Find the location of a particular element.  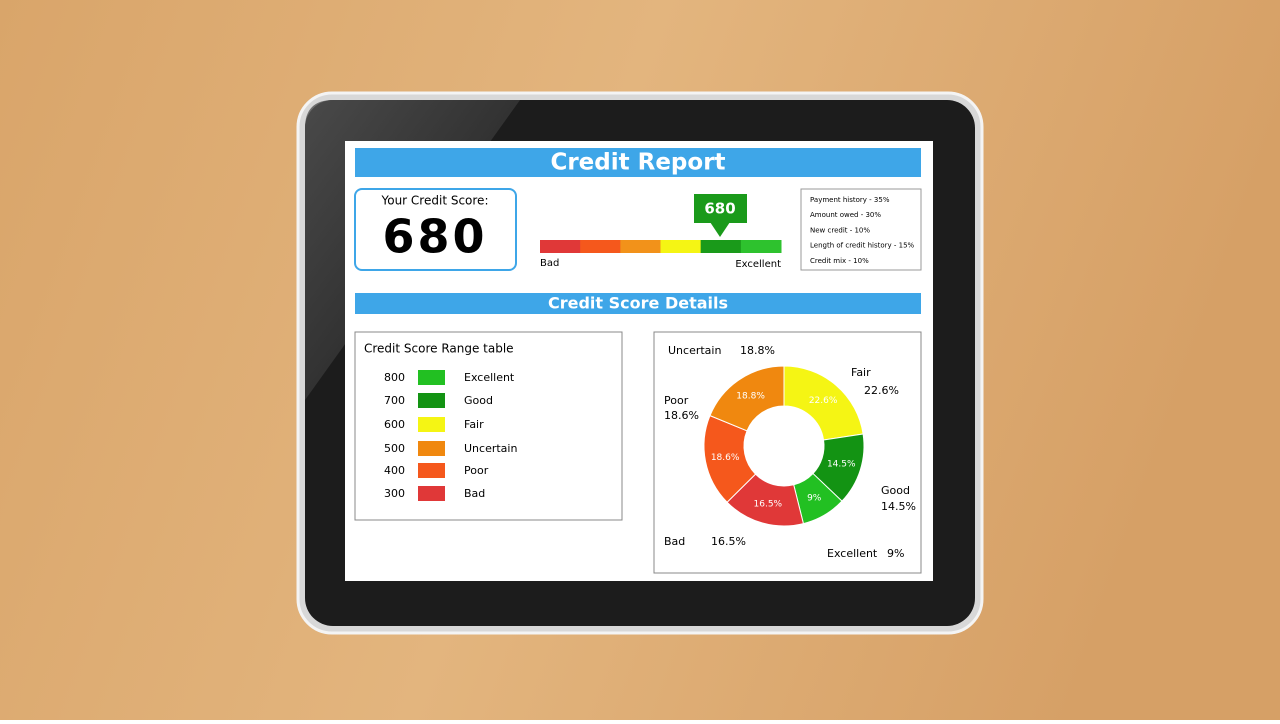

range-score: 400 is located at coordinates (394, 470).